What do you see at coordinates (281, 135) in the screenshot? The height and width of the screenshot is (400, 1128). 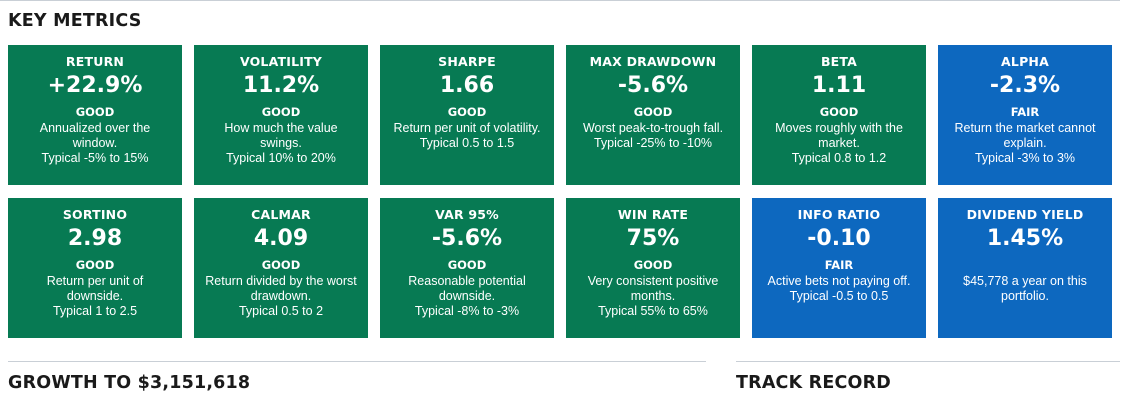 I see `metric-description: How much the value swings.` at bounding box center [281, 135].